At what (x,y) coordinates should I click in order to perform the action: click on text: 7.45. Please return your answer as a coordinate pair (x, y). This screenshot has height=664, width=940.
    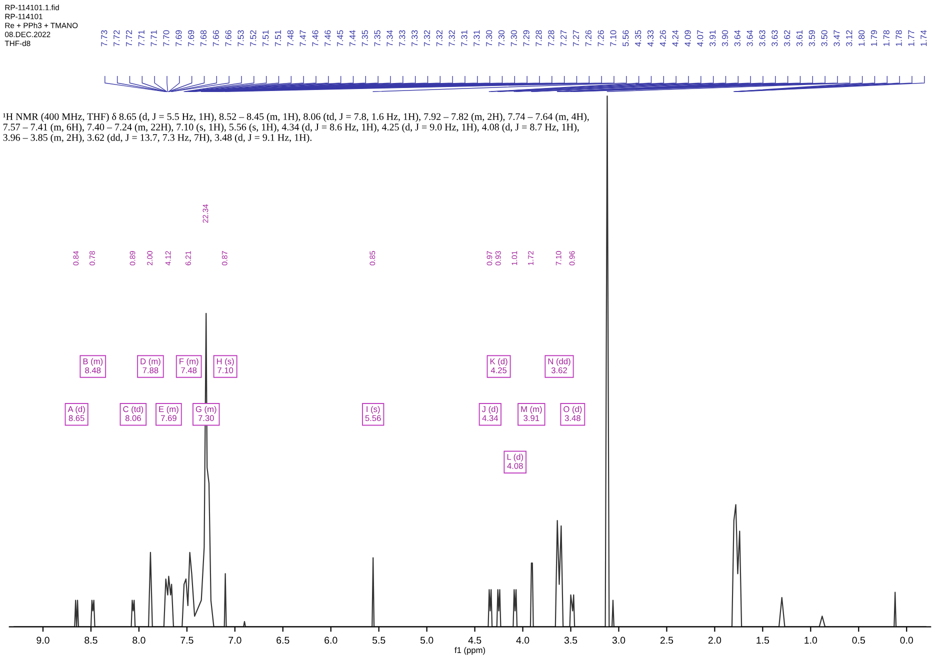
    Looking at the image, I should click on (340, 38).